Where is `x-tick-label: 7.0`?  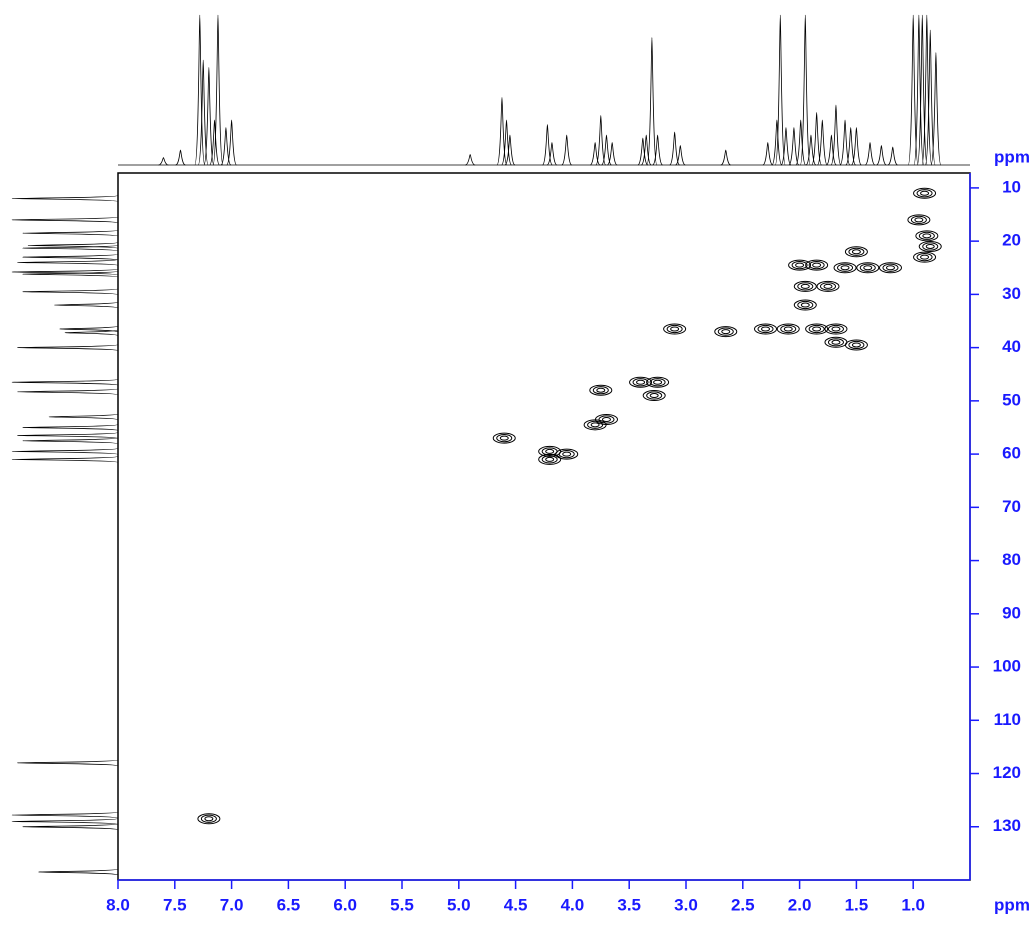
x-tick-label: 7.0 is located at coordinates (232, 904).